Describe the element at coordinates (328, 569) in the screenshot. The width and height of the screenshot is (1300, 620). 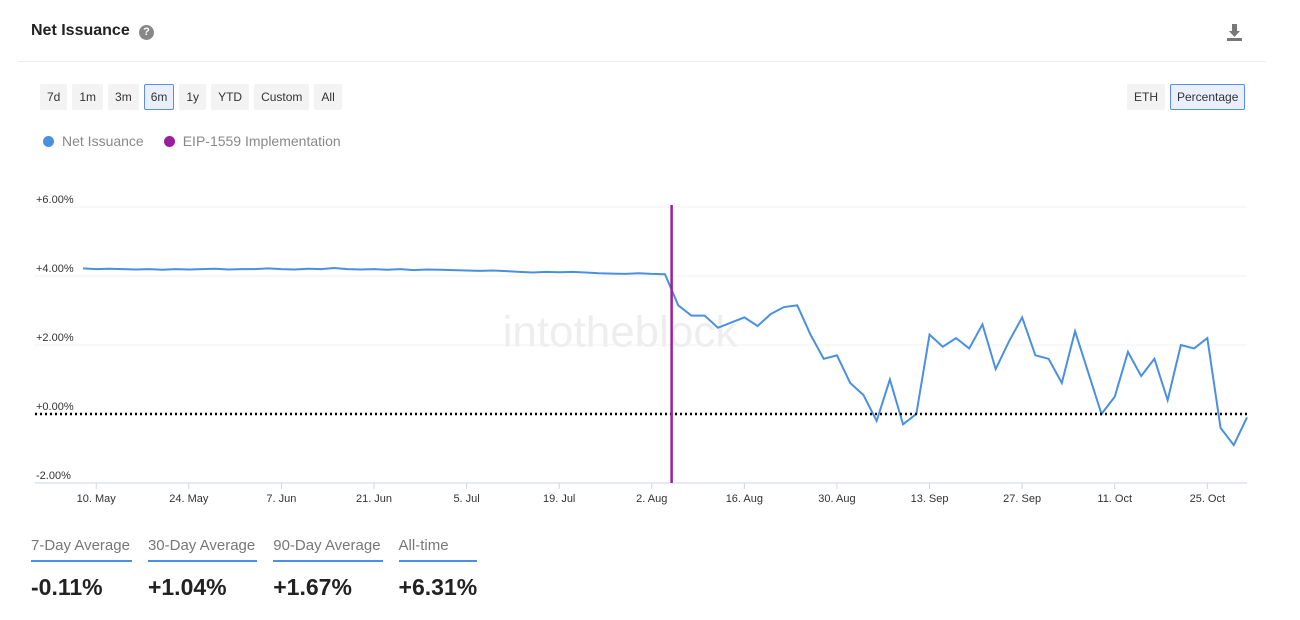
I see `stat: 90-Day Average +1.67%` at that location.